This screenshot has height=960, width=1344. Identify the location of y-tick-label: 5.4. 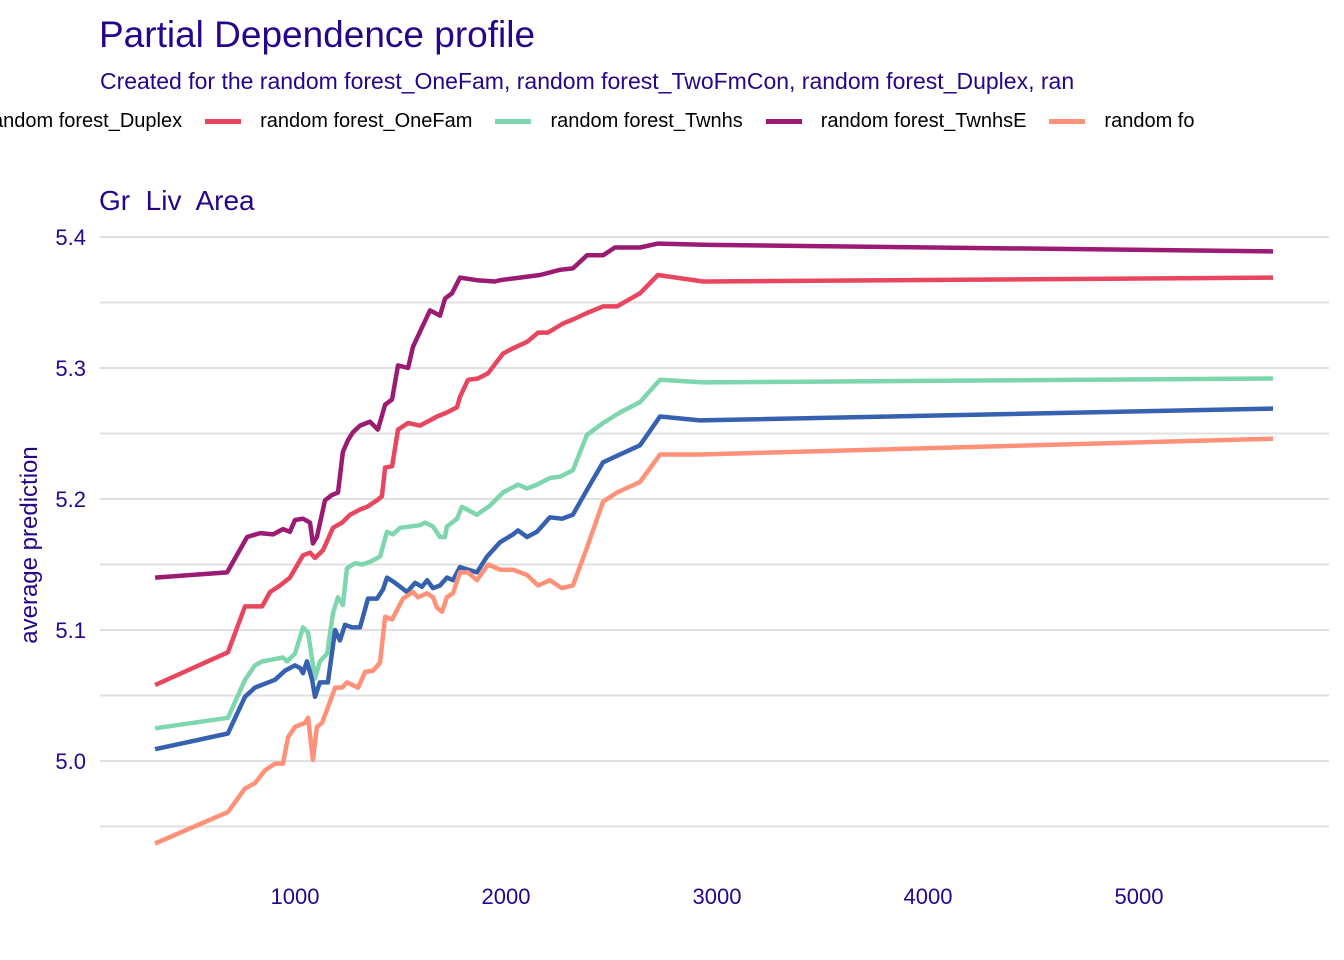
(70, 237).